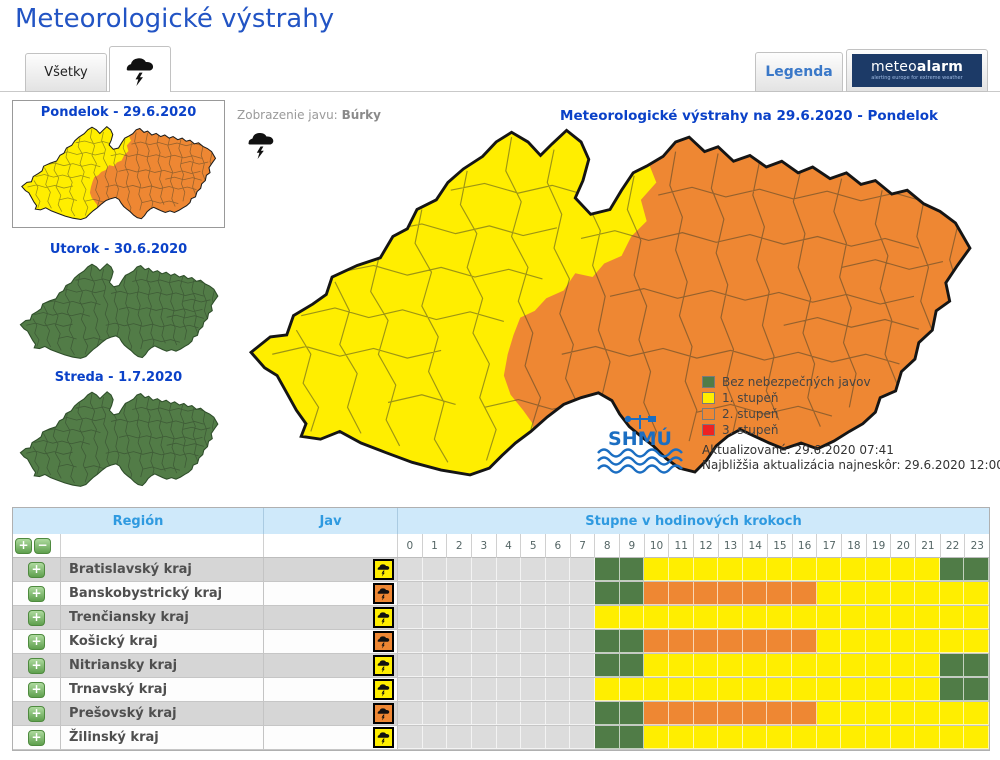 The width and height of the screenshot is (1000, 760). I want to click on legend-swatch, so click(708, 414).